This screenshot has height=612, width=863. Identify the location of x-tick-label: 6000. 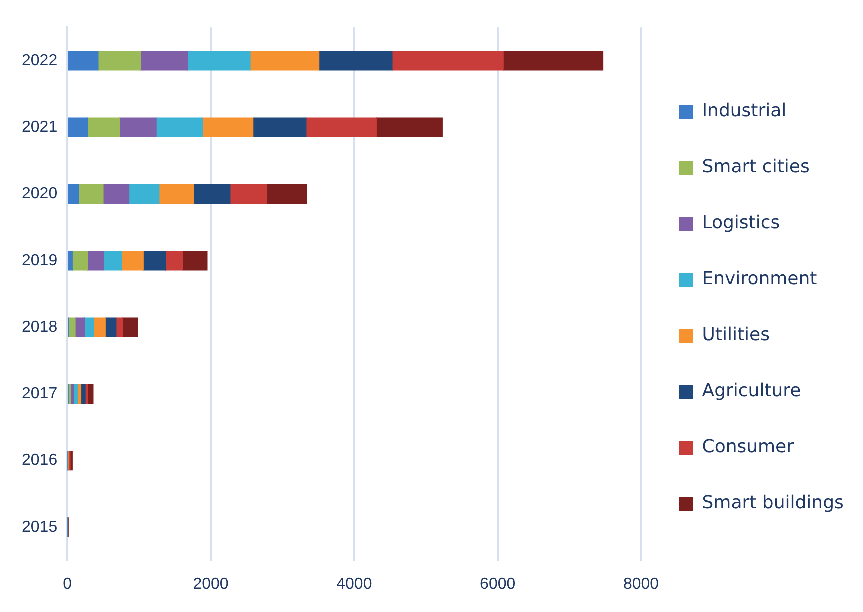
(498, 584).